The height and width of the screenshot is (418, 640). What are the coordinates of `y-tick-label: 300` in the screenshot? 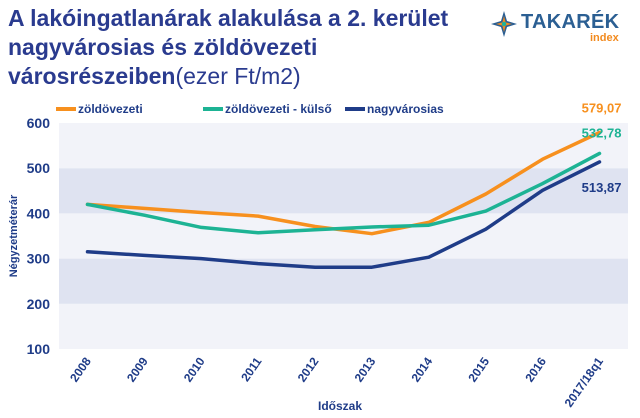 It's located at (39, 259).